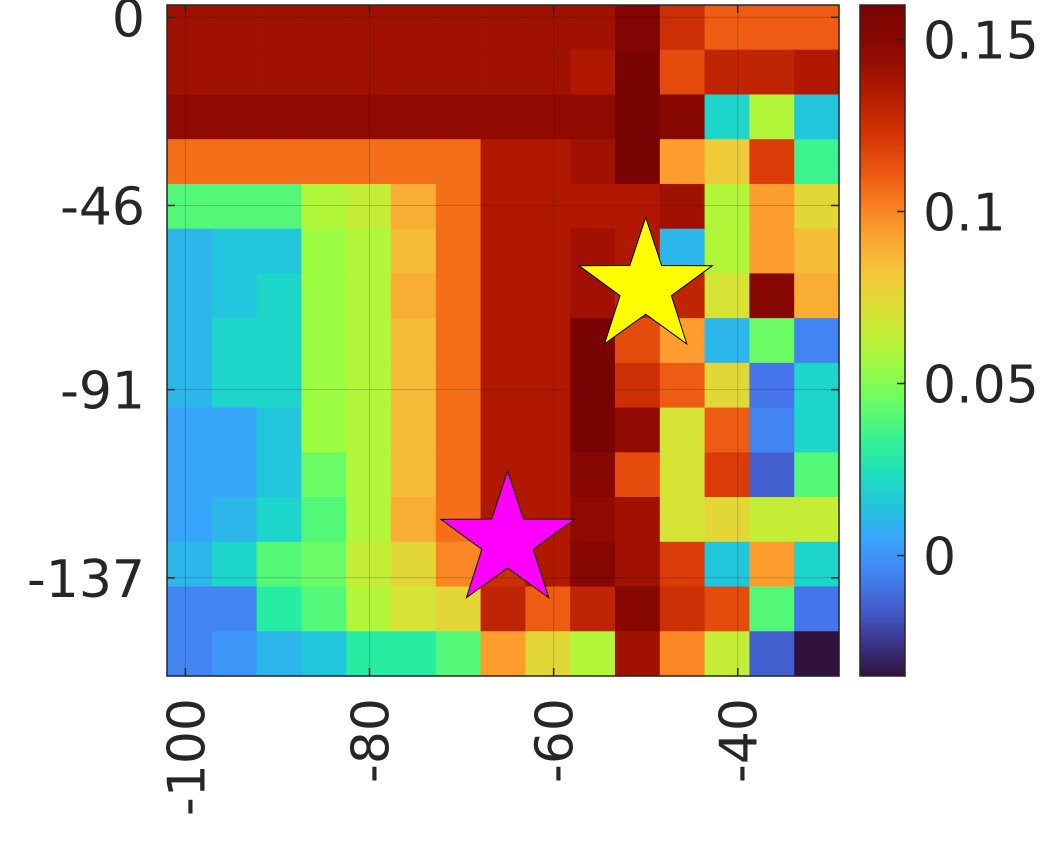  Describe the element at coordinates (964, 213) in the screenshot. I see `colorbar-tick-label: 0.1` at that location.